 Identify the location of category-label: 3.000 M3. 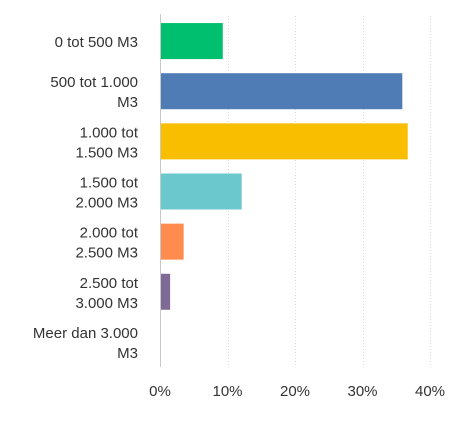
(106, 303).